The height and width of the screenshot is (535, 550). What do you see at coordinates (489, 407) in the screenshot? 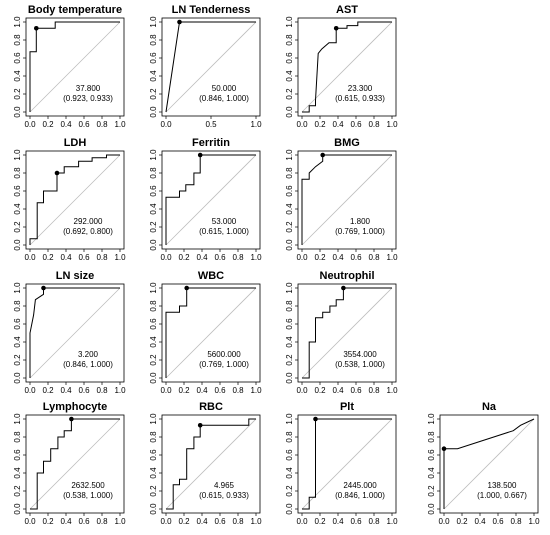
I see `panel-title: Na` at bounding box center [489, 407].